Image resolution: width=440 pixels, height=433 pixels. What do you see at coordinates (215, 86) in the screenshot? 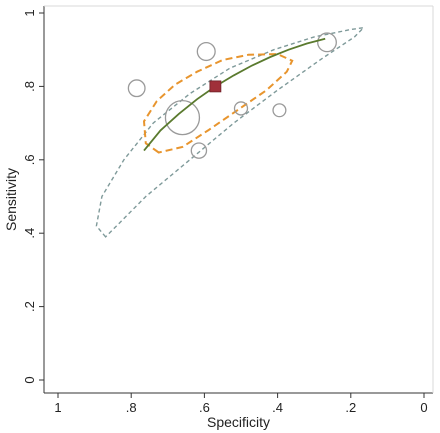
I see `summary-point` at bounding box center [215, 86].